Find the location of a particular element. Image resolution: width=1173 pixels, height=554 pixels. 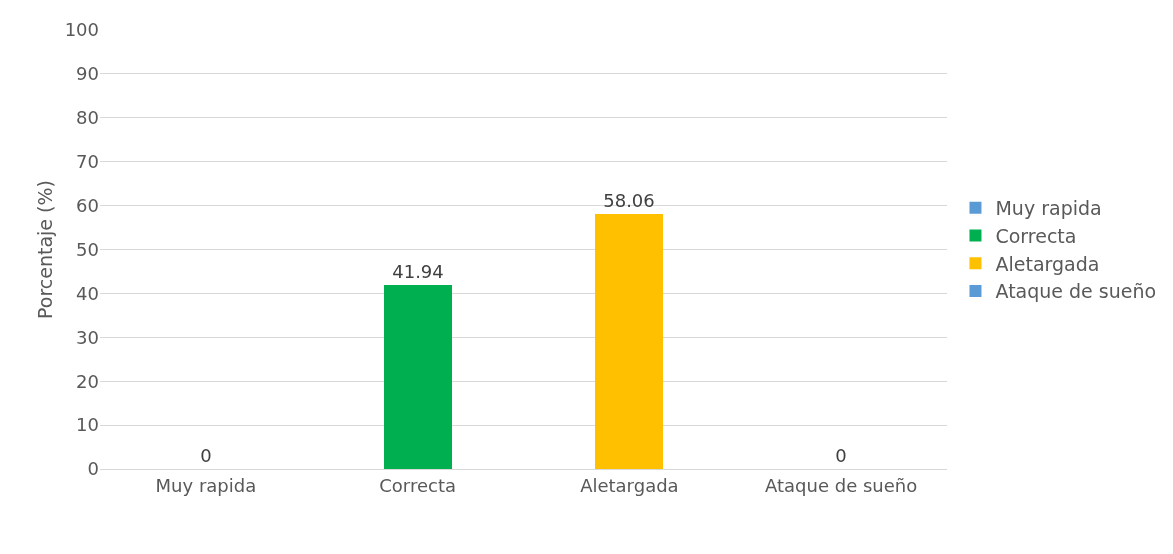

y-tick-label: 40 is located at coordinates (87, 293).